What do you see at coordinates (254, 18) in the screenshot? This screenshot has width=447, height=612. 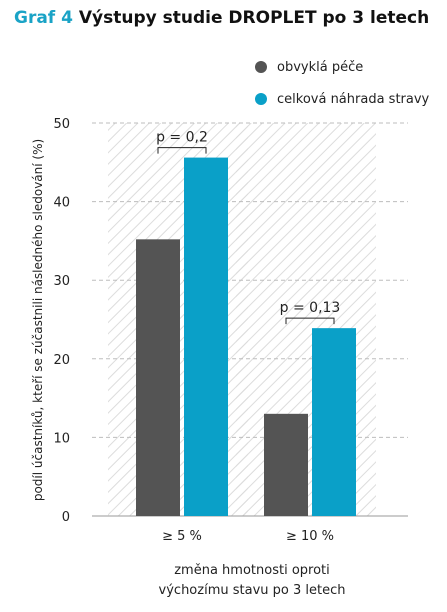 I see `chart-title-main: Výstupy studie DROPLET po 3 letech` at bounding box center [254, 18].